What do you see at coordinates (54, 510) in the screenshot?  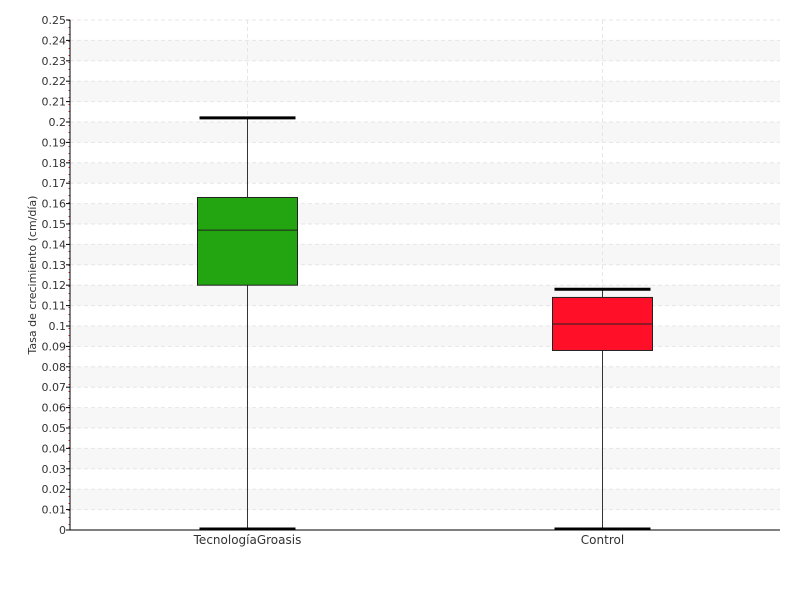 I see `y-tick-label: 0.01` at bounding box center [54, 510].